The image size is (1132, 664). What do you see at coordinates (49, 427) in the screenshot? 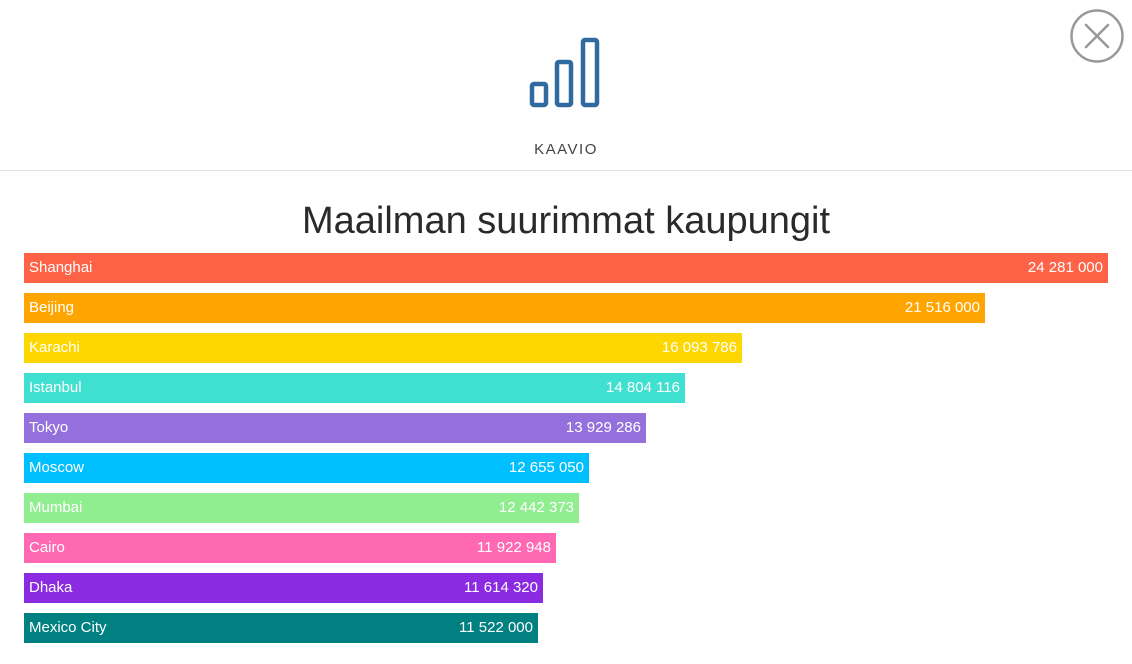
I see `bar-label: Tokyo` at bounding box center [49, 427].